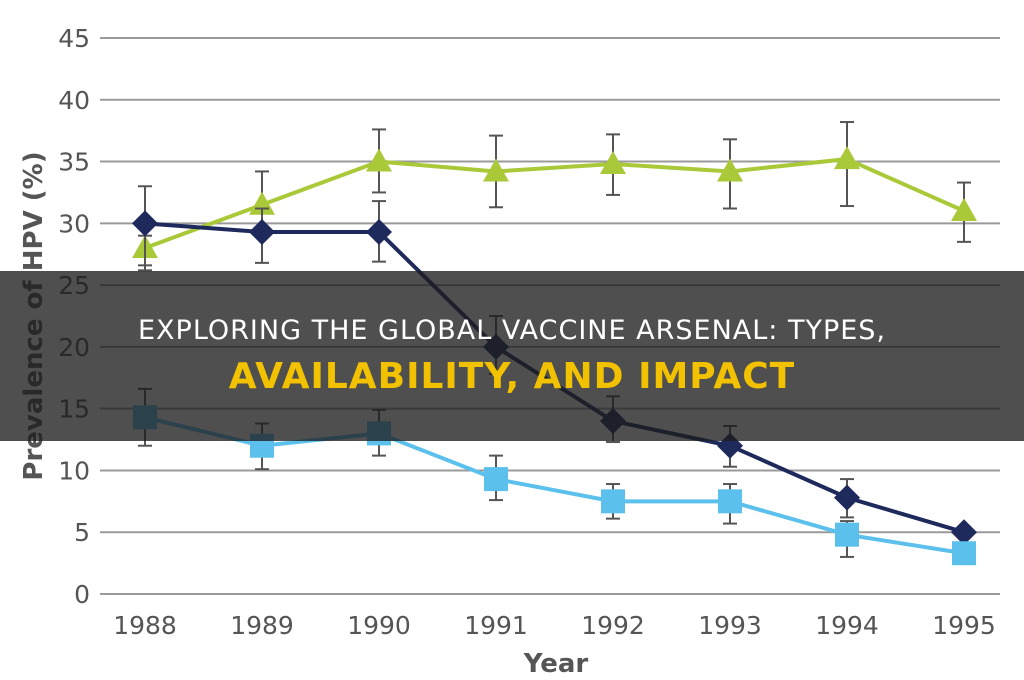 This screenshot has height=680, width=1024. I want to click on y-tick-label: 10, so click(74, 470).